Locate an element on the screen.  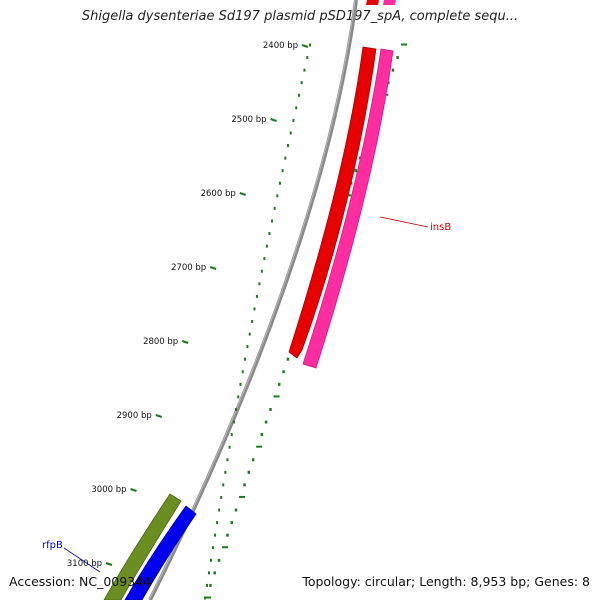
rfpB-arrow-blue is located at coordinates (160, 552).